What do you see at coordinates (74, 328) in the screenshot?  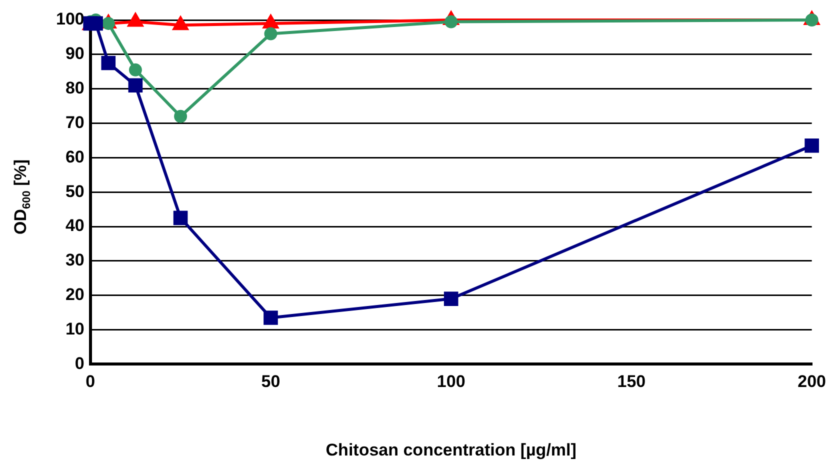 I see `y-tick-label: 10` at bounding box center [74, 328].